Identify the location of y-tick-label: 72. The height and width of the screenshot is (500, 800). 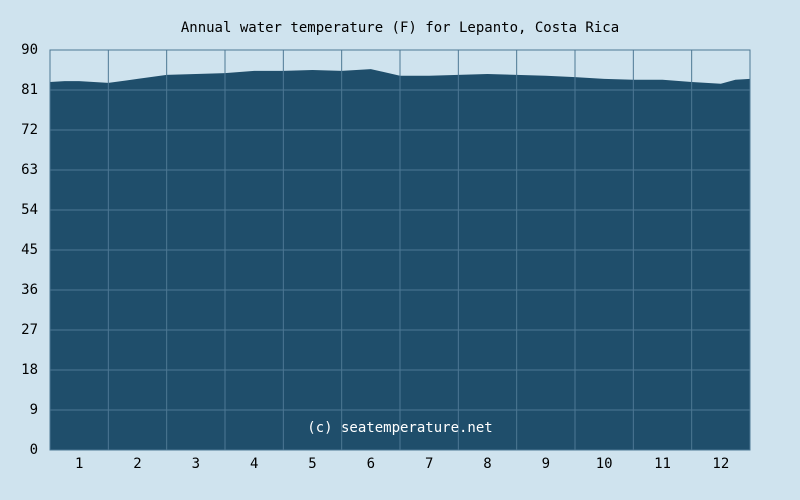
(29, 130).